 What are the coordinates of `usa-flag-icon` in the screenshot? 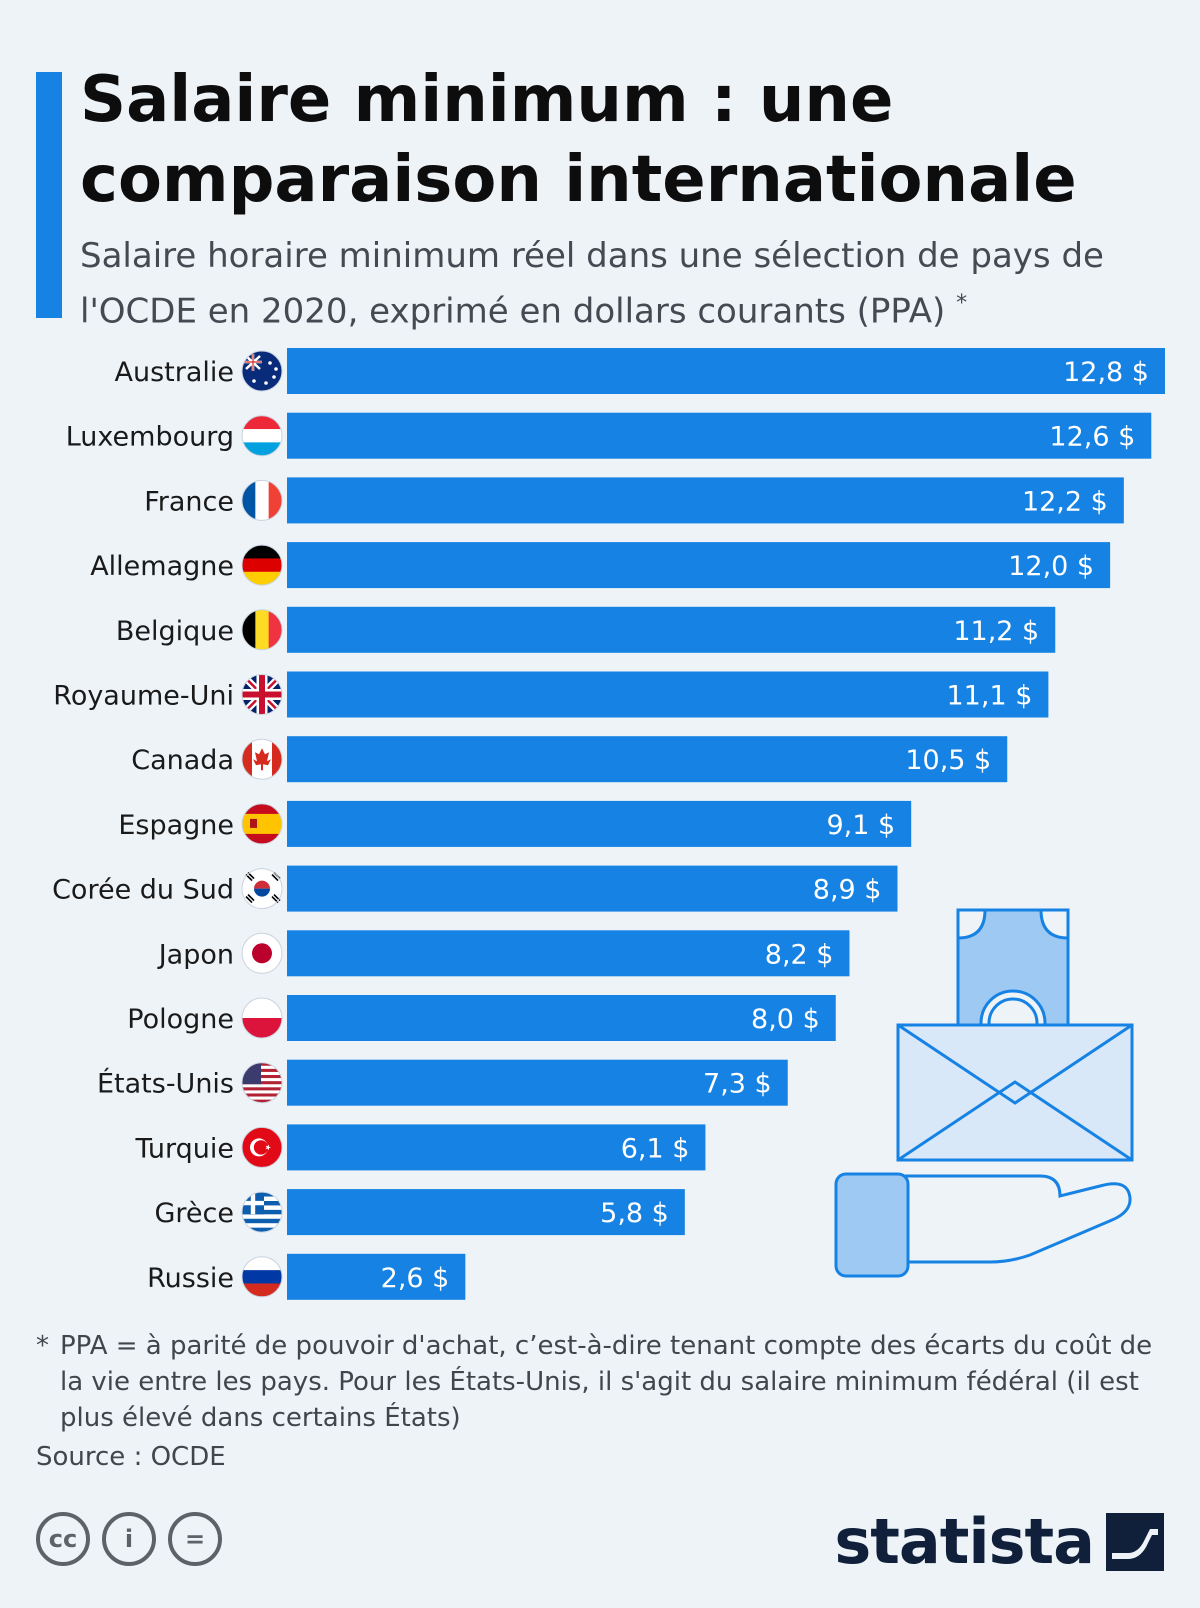 It's located at (262, 1083).